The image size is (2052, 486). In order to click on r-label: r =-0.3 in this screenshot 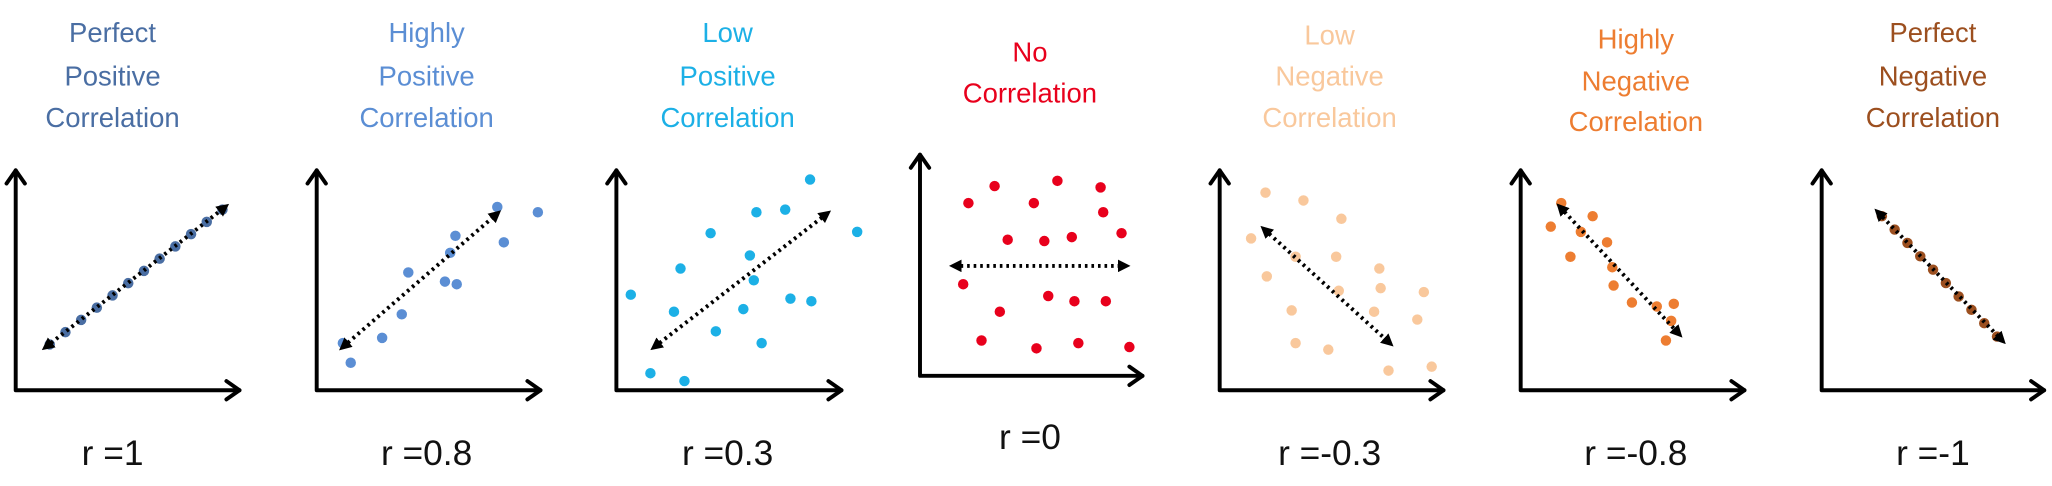, I will do `click(1329, 453)`.